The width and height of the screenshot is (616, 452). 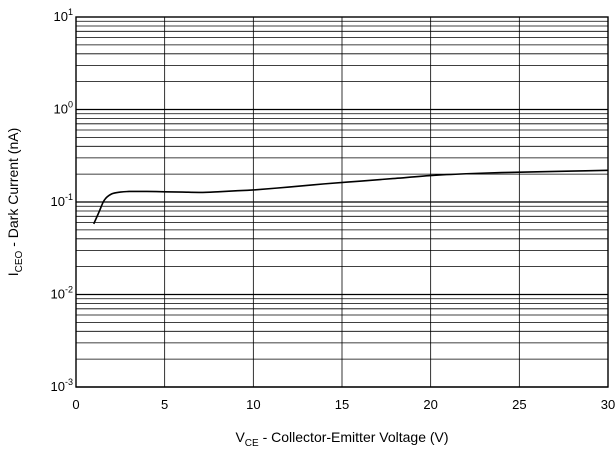 I want to click on series-line, so click(x=351, y=197).